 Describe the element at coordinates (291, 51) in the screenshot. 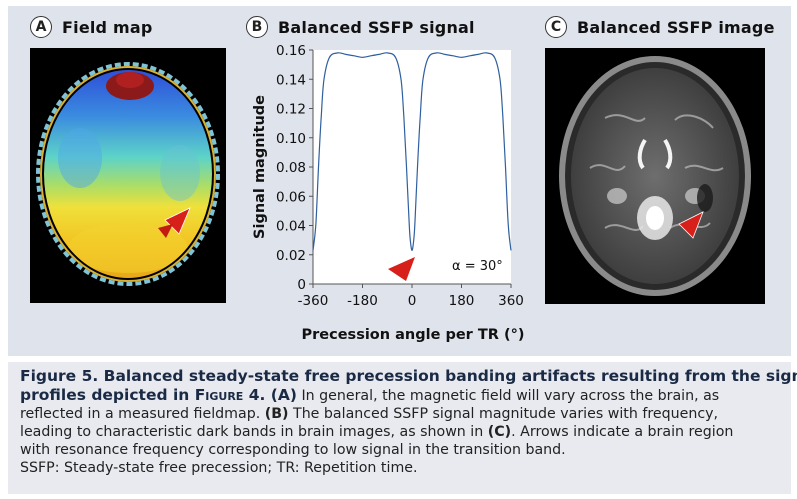

I see `y-tick-label: 0.16` at that location.